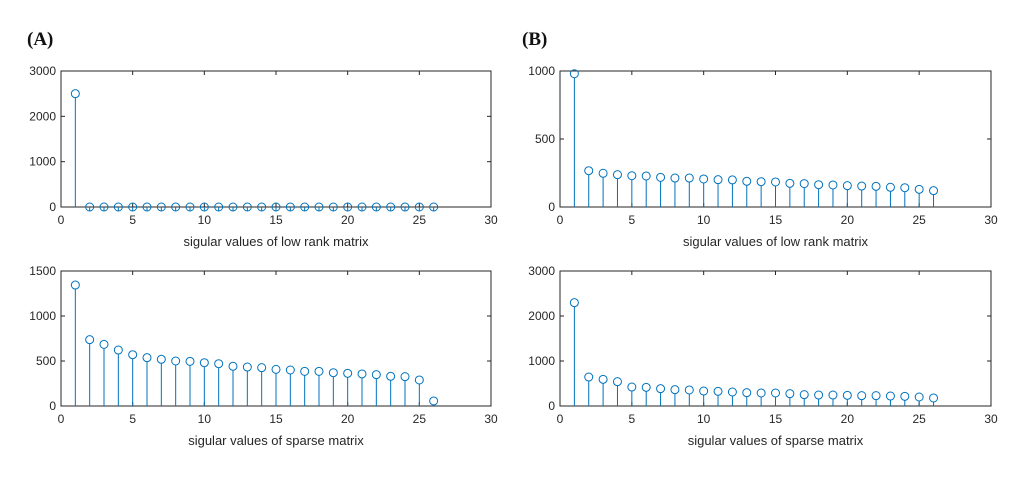 The width and height of the screenshot is (1020, 482). Describe the element at coordinates (848, 220) in the screenshot. I see `x-tick-label: 20` at that location.